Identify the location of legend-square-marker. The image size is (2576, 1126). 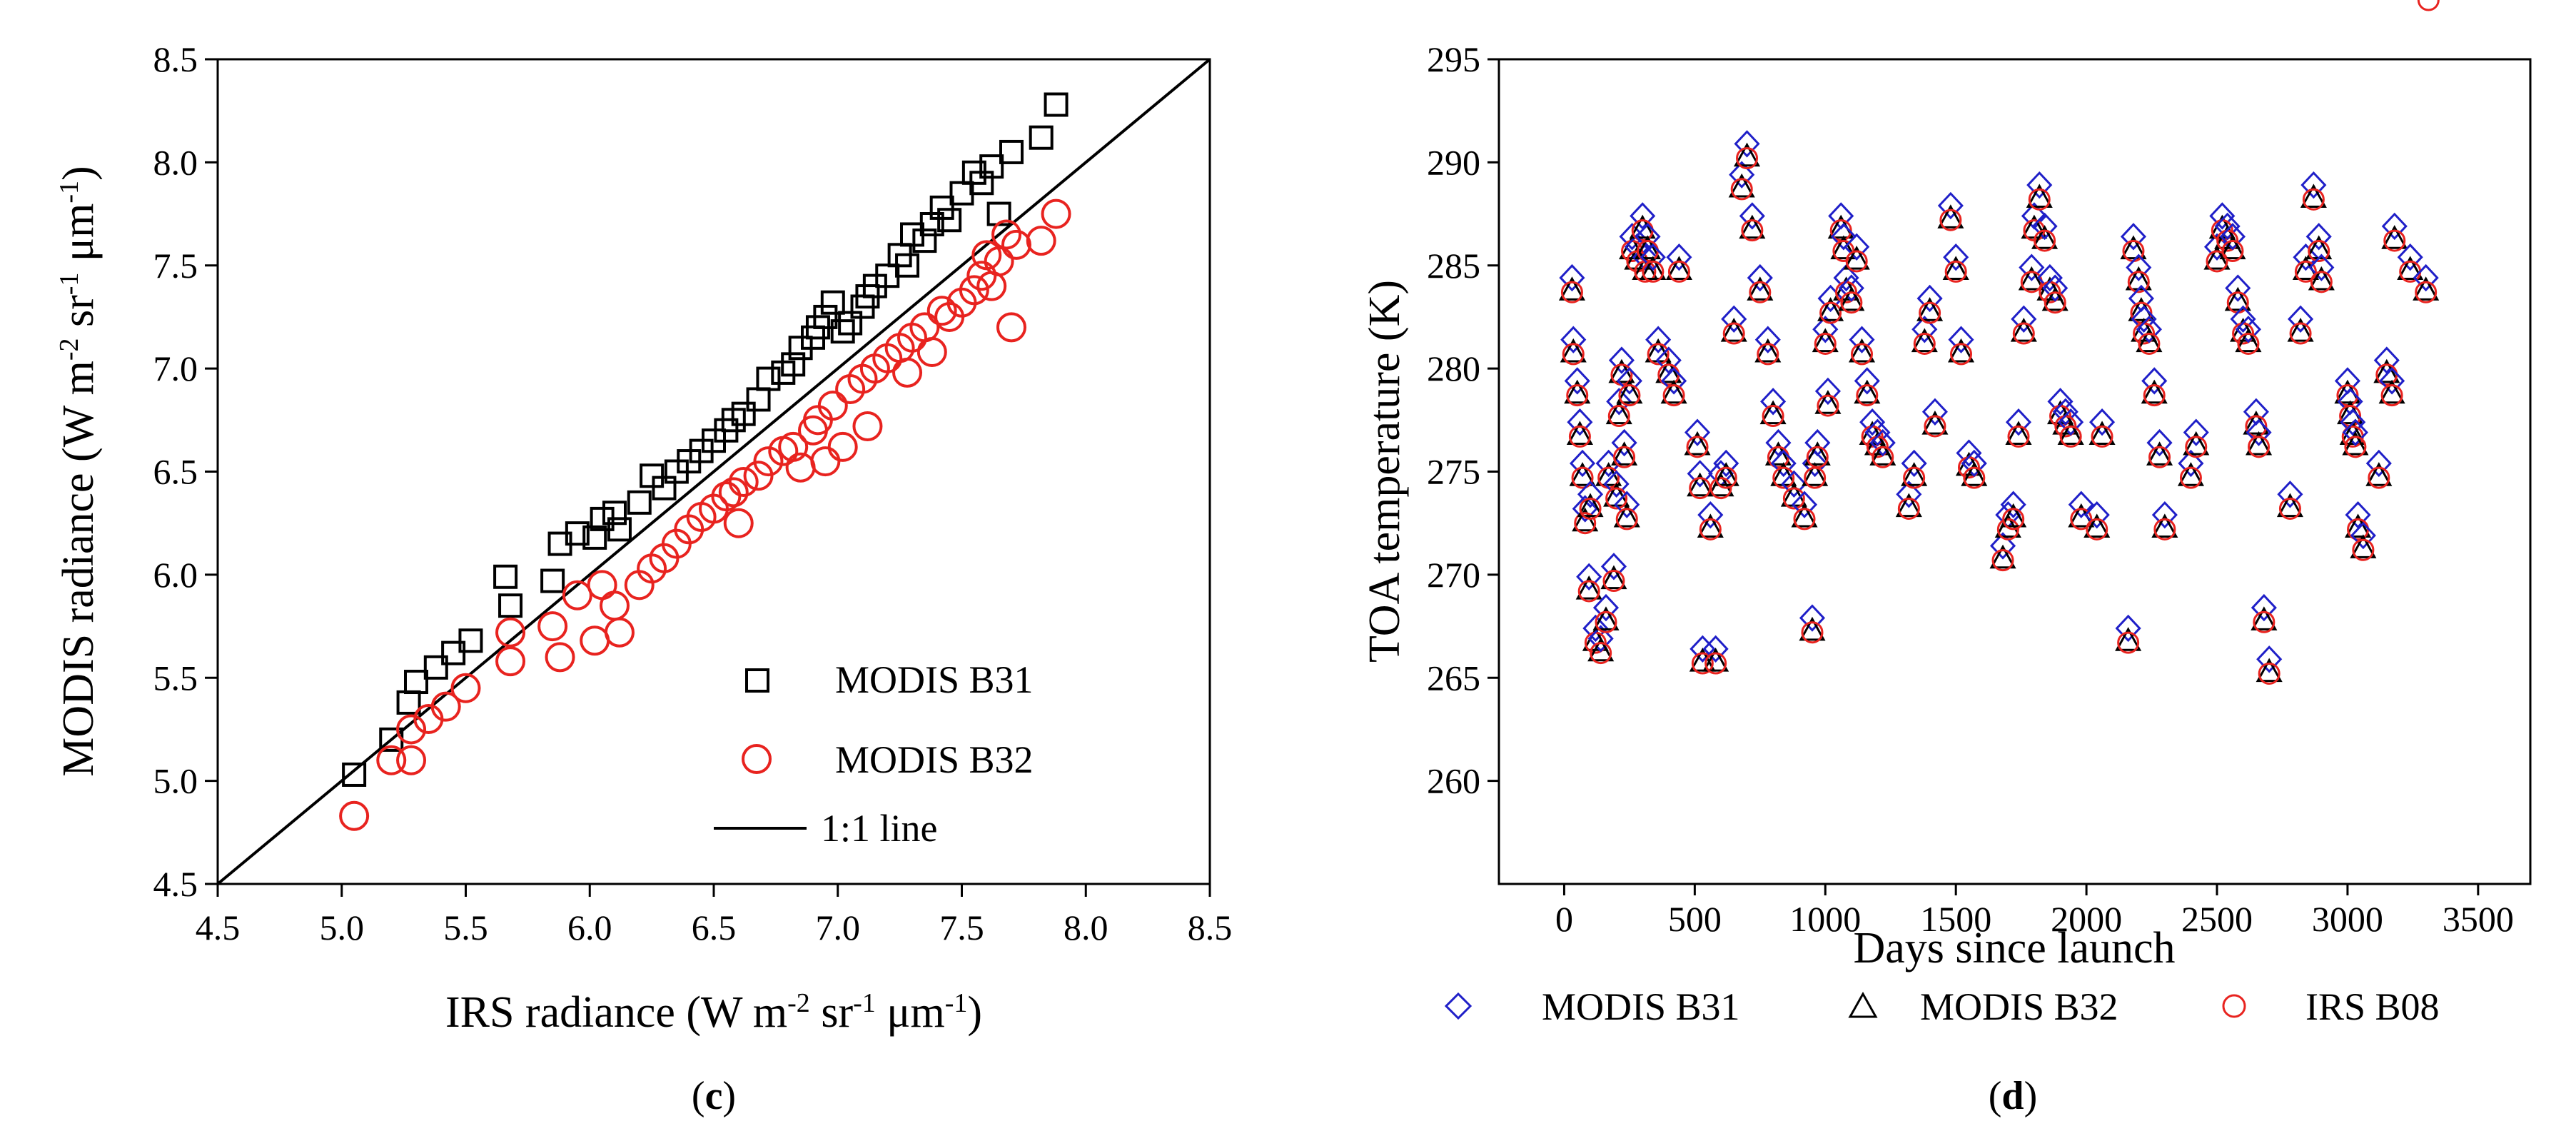
(757, 680).